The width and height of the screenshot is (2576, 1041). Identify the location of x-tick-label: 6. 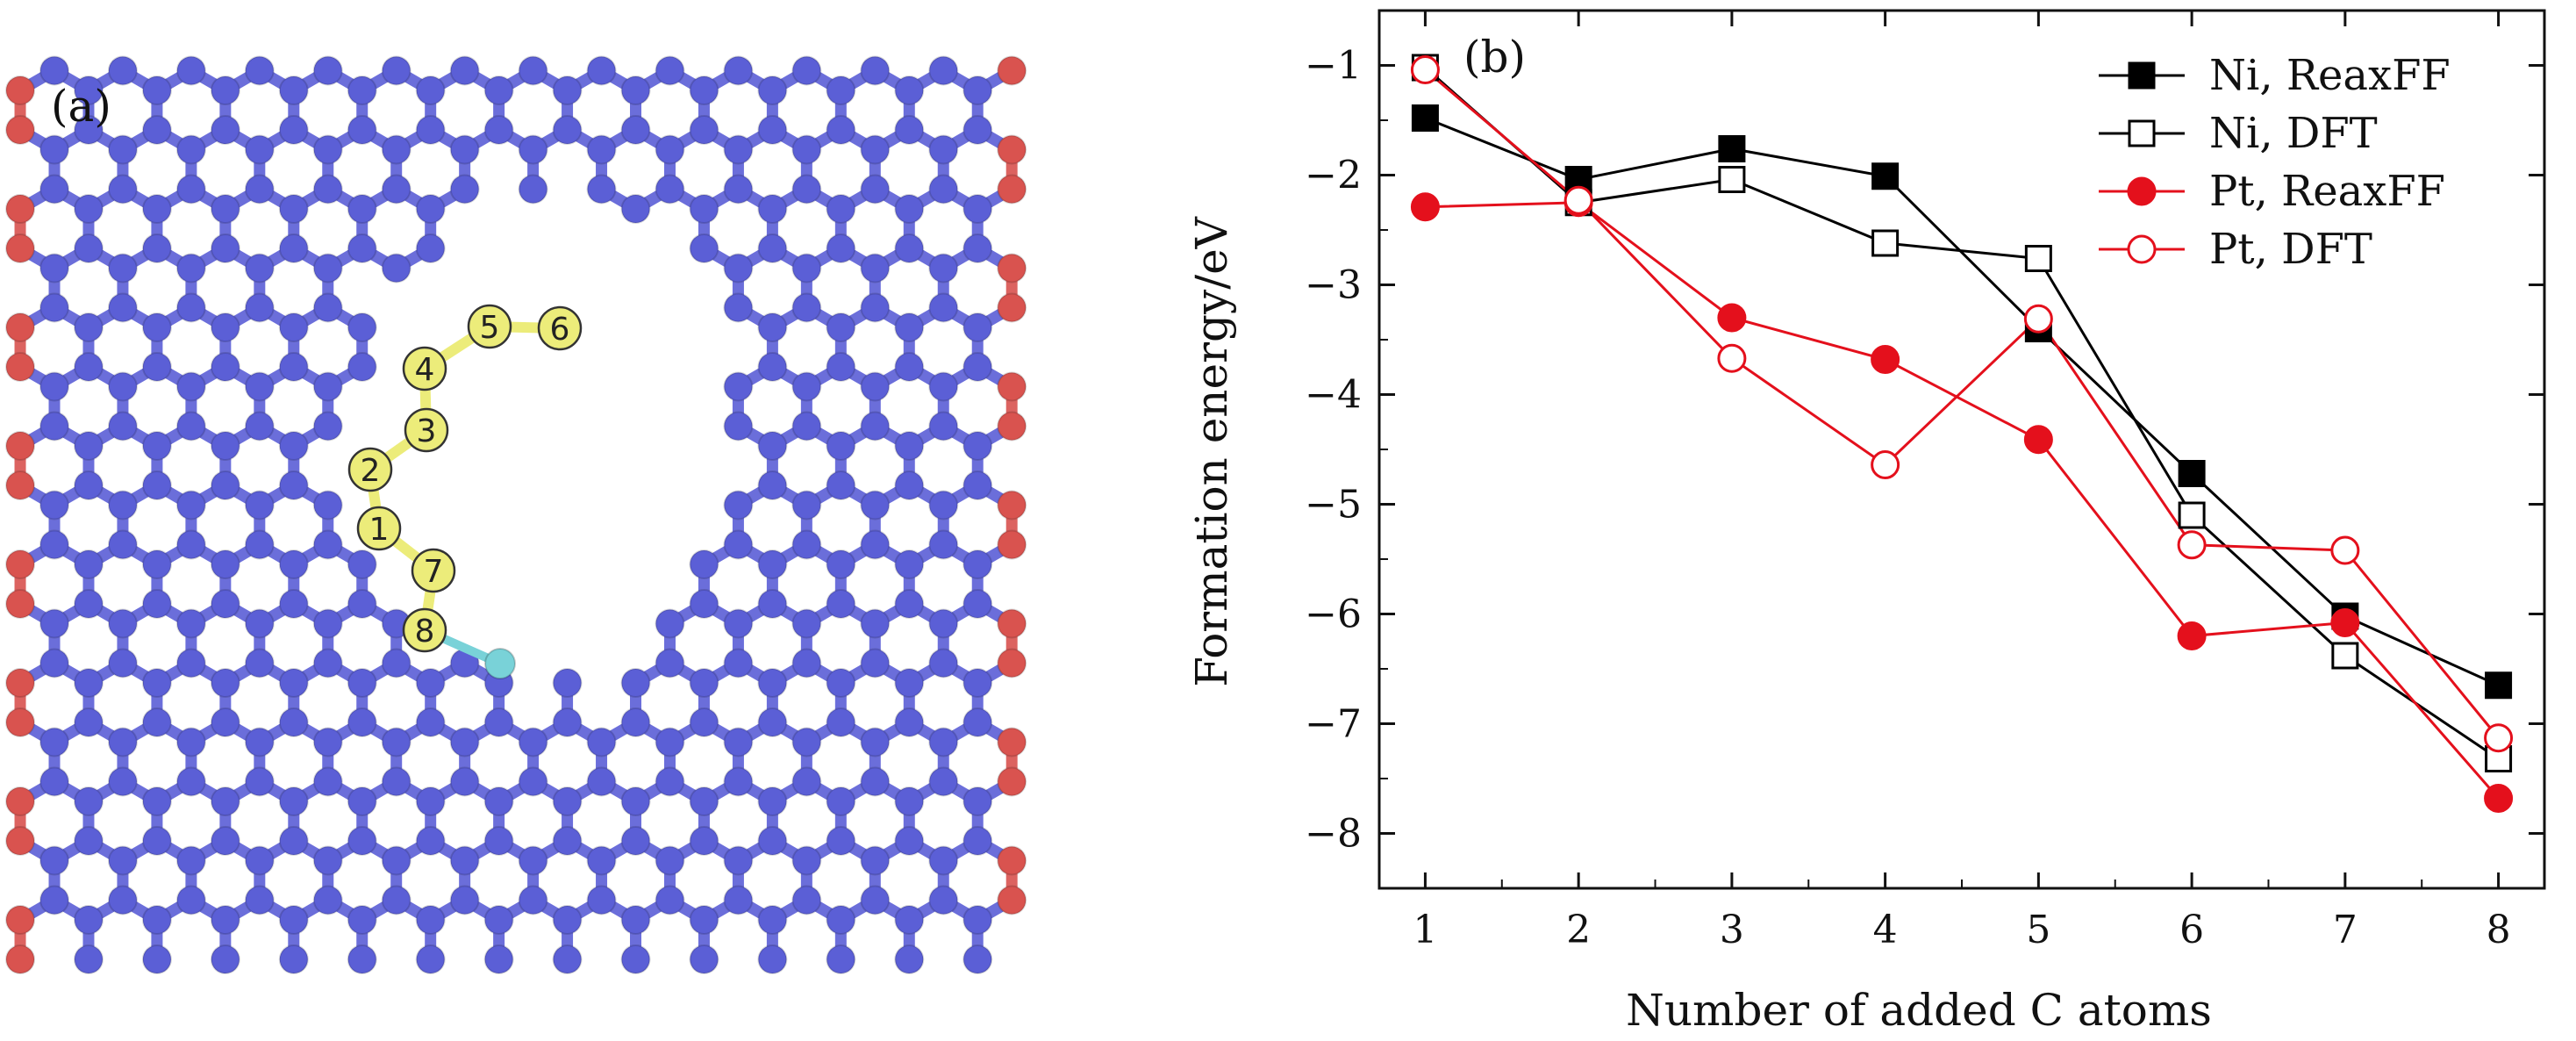
(2191, 930).